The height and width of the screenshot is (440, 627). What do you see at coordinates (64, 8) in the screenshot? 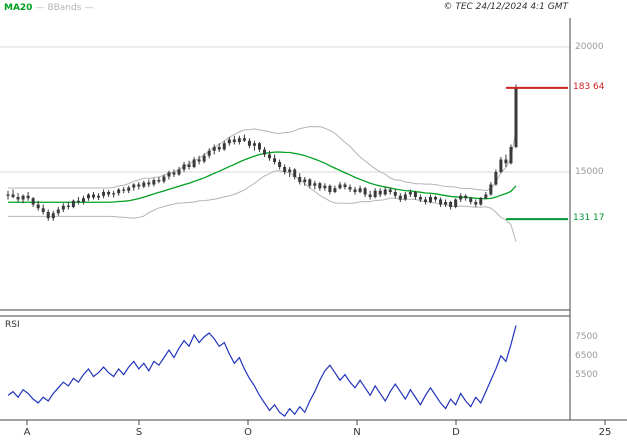
I see `legend-bbands-label: BBands` at bounding box center [64, 8].